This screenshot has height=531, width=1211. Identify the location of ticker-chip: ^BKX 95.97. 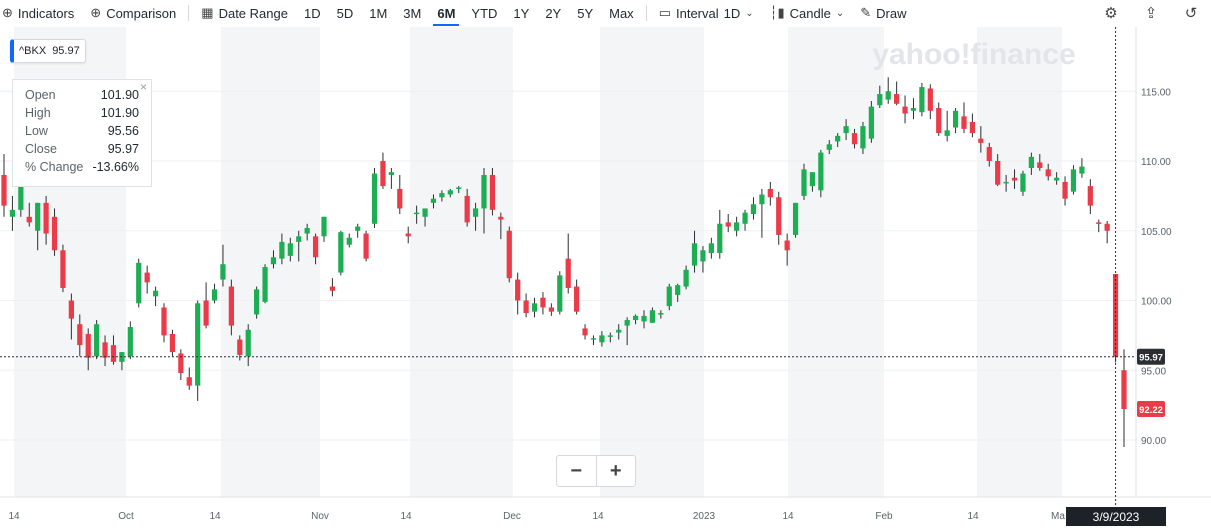
(48, 51).